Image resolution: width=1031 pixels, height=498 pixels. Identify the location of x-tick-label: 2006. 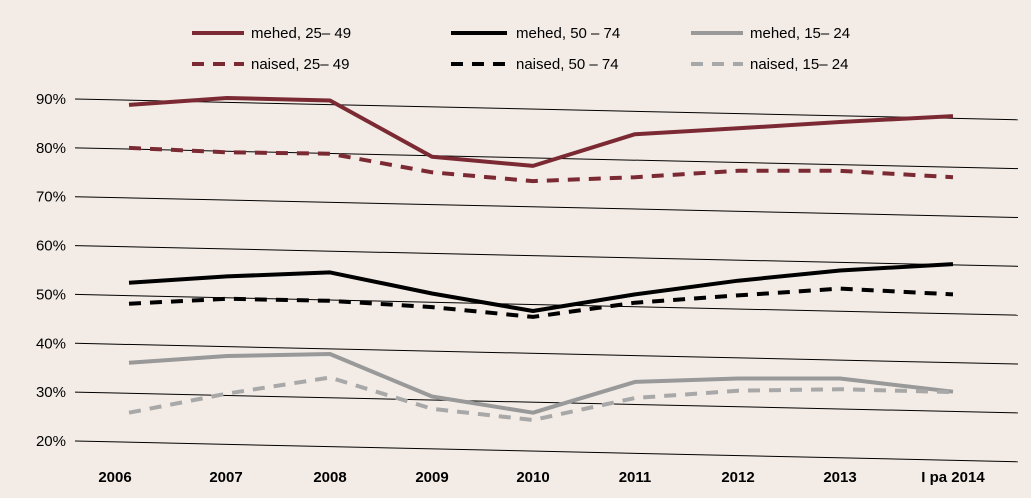
(114, 477).